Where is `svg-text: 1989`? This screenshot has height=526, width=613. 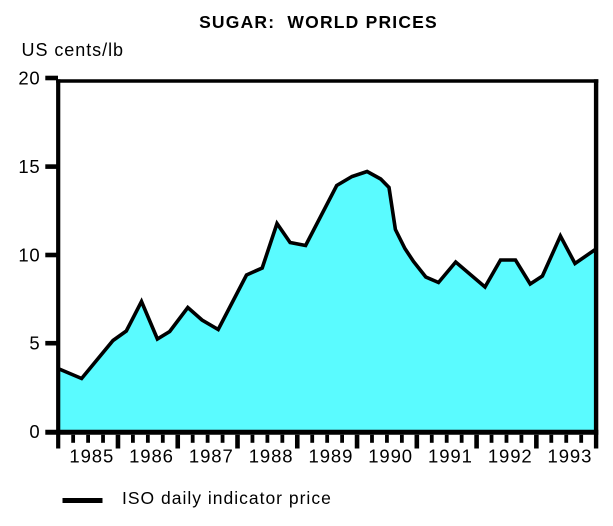
svg-text: 1989 is located at coordinates (331, 456).